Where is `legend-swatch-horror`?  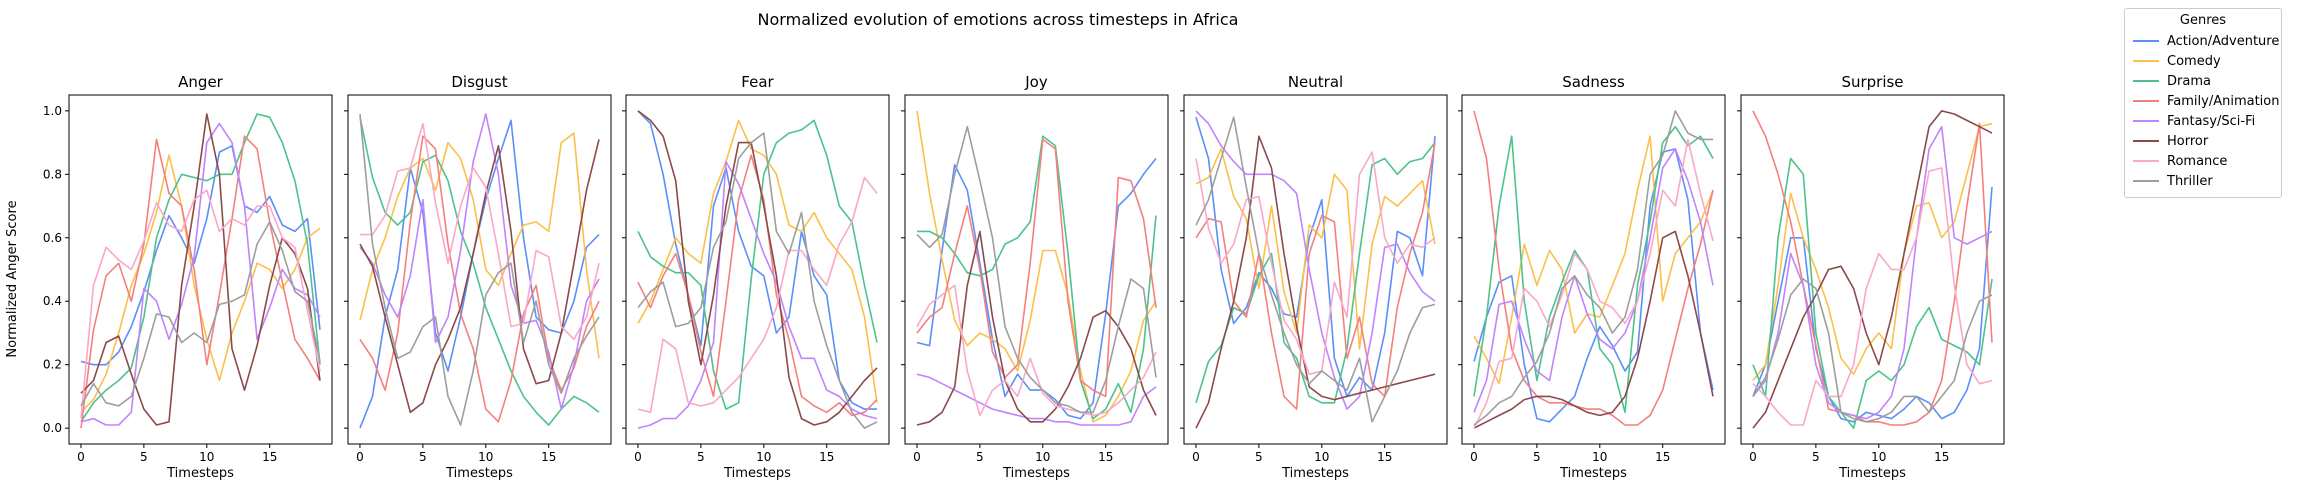 legend-swatch-horror is located at coordinates (2146, 141).